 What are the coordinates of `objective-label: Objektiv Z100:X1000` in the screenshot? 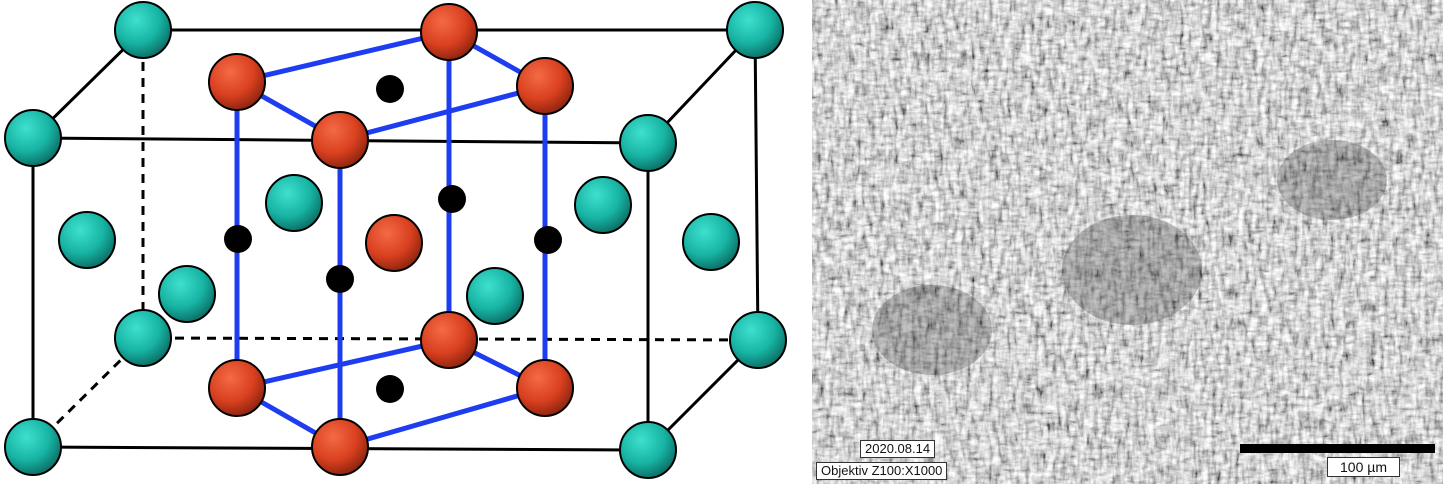 It's located at (882, 471).